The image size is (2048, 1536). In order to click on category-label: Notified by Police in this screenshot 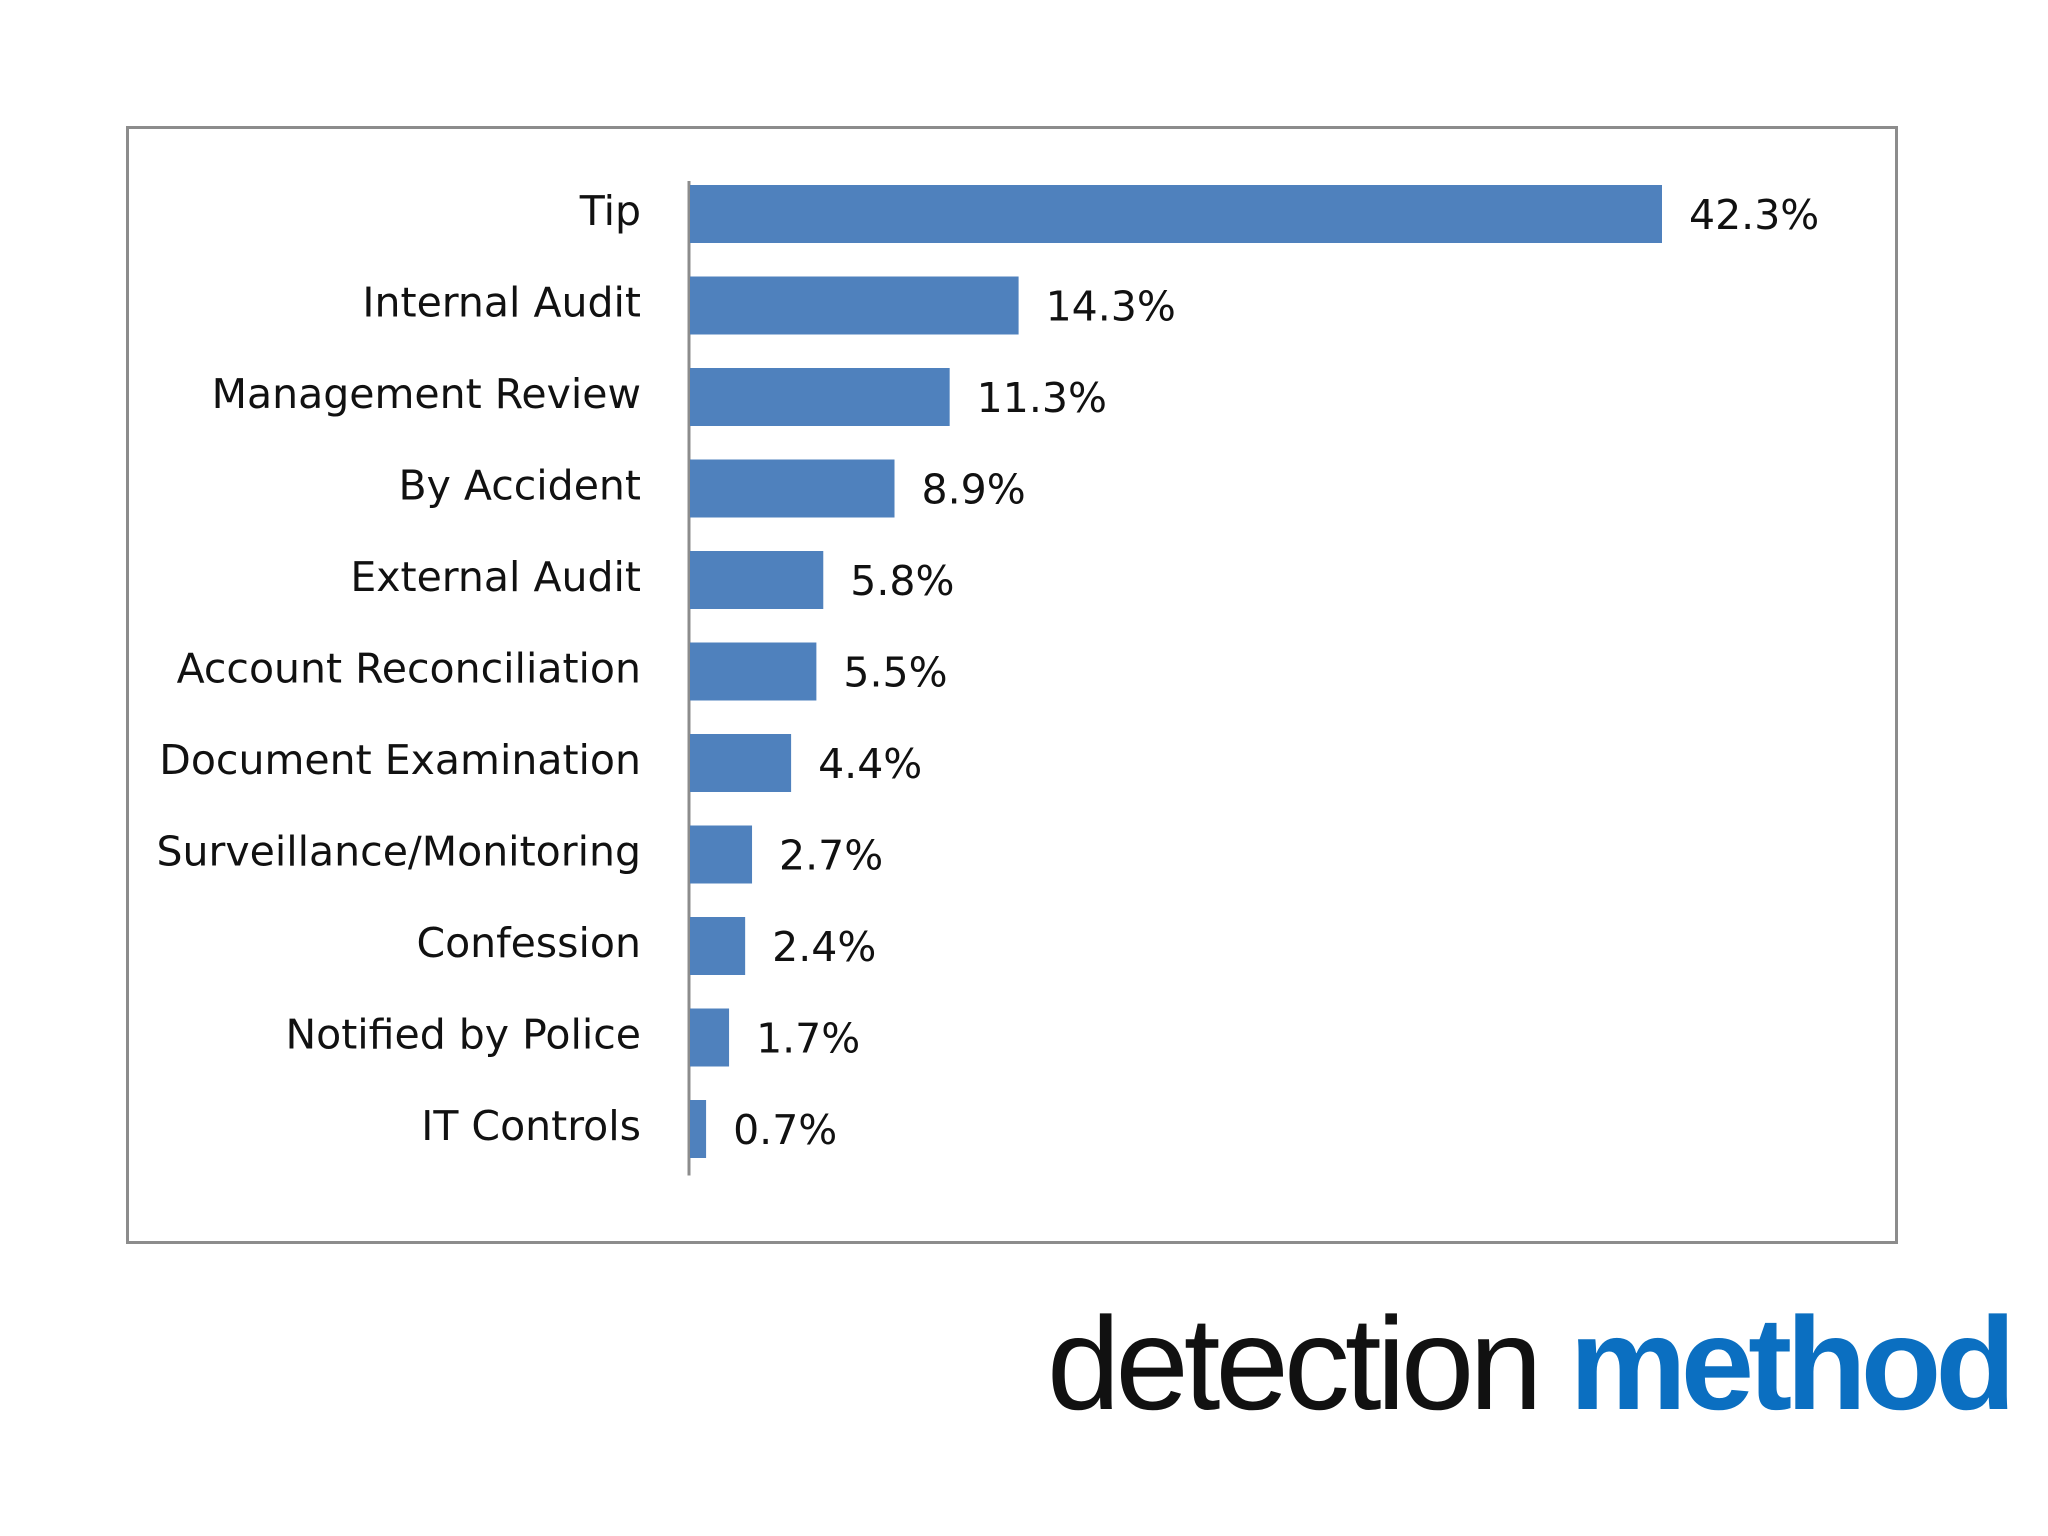, I will do `click(463, 1035)`.